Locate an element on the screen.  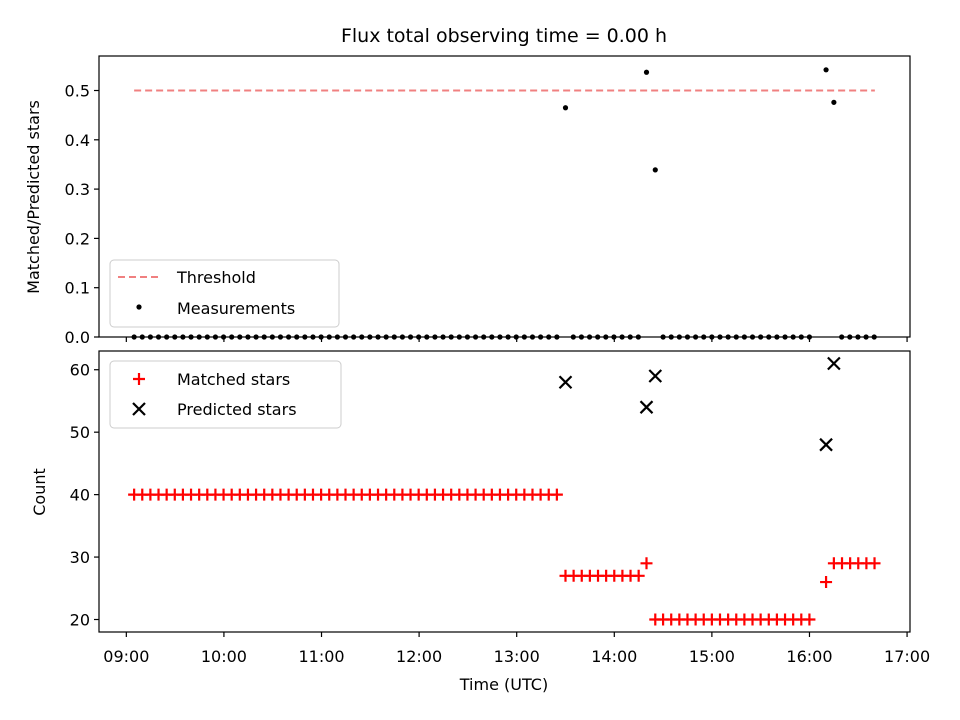
legend-matched-marker is located at coordinates (139, 379).